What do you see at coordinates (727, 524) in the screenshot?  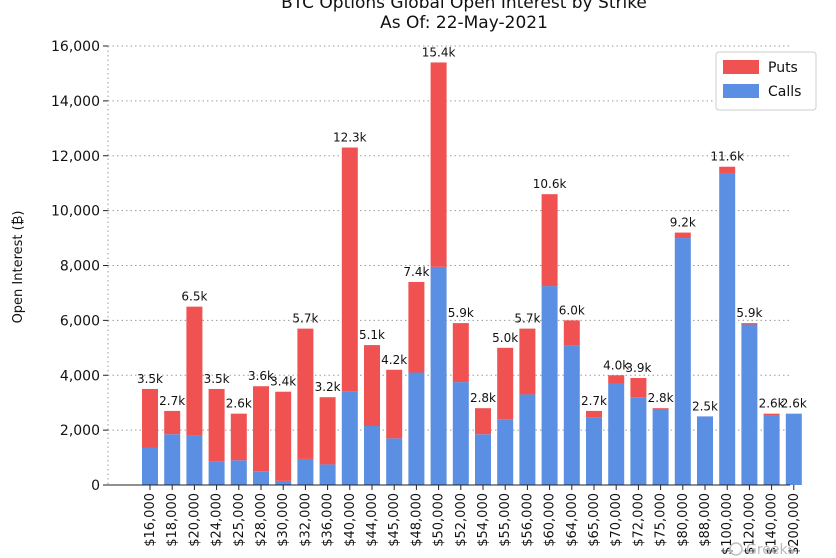 I see `x-tick-label: $100,000` at bounding box center [727, 524].